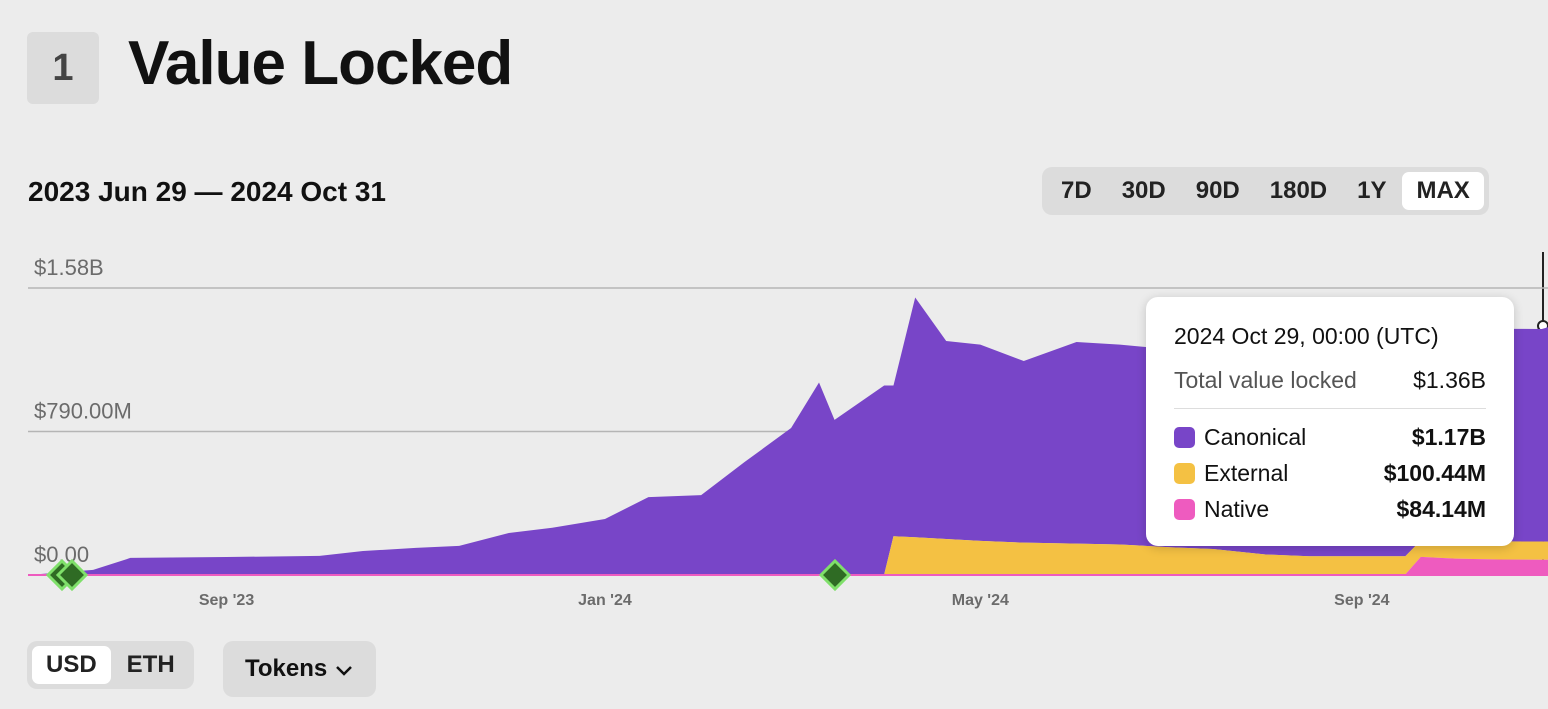  Describe the element at coordinates (1330, 509) in the screenshot. I see `tooltip-row: Native $84.14M` at that location.